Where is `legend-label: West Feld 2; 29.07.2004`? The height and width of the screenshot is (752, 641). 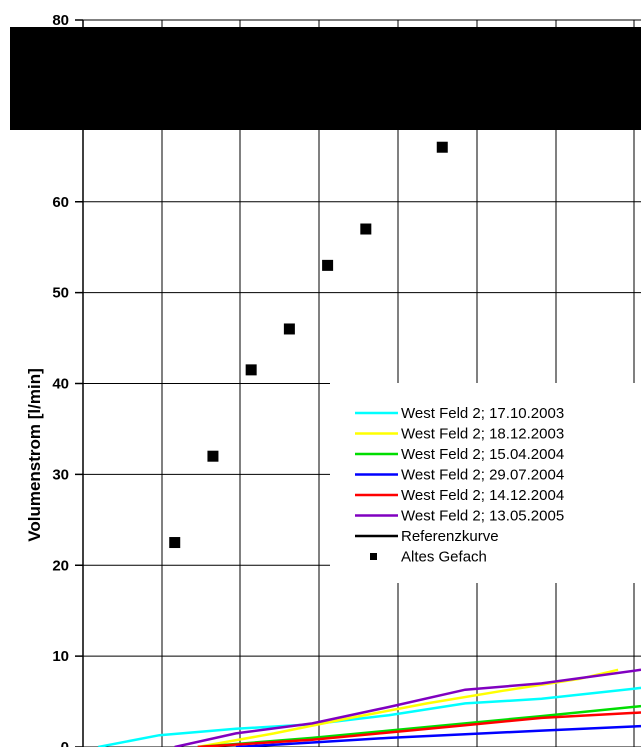
legend-label: West Feld 2; 29.07.2004 is located at coordinates (482, 475).